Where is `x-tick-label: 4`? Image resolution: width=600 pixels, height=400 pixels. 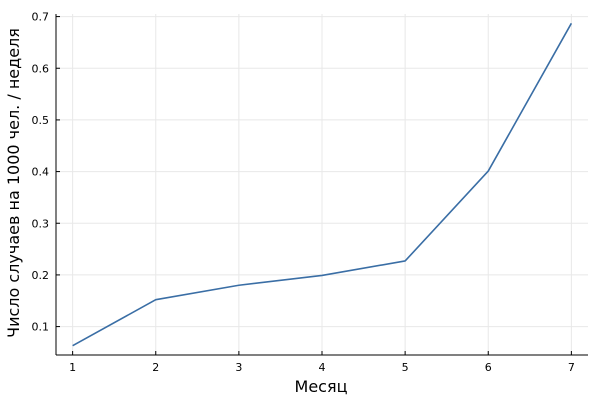
x-tick-label: 4 is located at coordinates (322, 367).